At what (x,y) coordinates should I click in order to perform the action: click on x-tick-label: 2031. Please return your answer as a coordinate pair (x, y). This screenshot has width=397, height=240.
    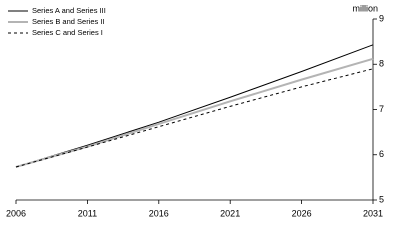
    Looking at the image, I should click on (373, 213).